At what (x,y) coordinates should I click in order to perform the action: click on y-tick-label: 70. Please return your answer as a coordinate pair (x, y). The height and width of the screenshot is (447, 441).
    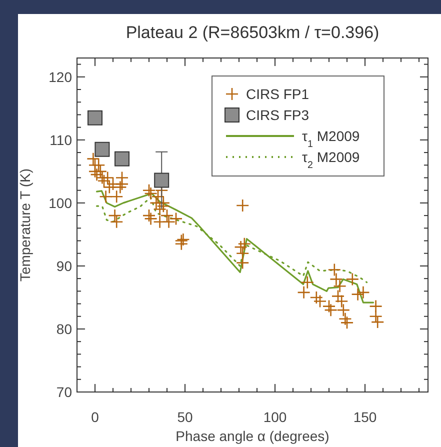
    Looking at the image, I should click on (64, 392).